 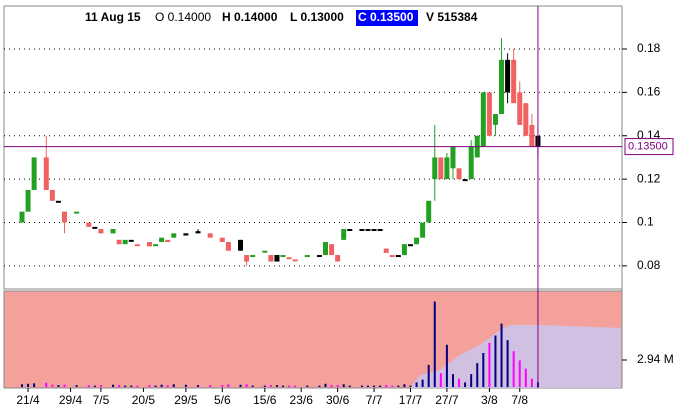 I want to click on y-tick-label: 0.18, so click(x=649, y=48).